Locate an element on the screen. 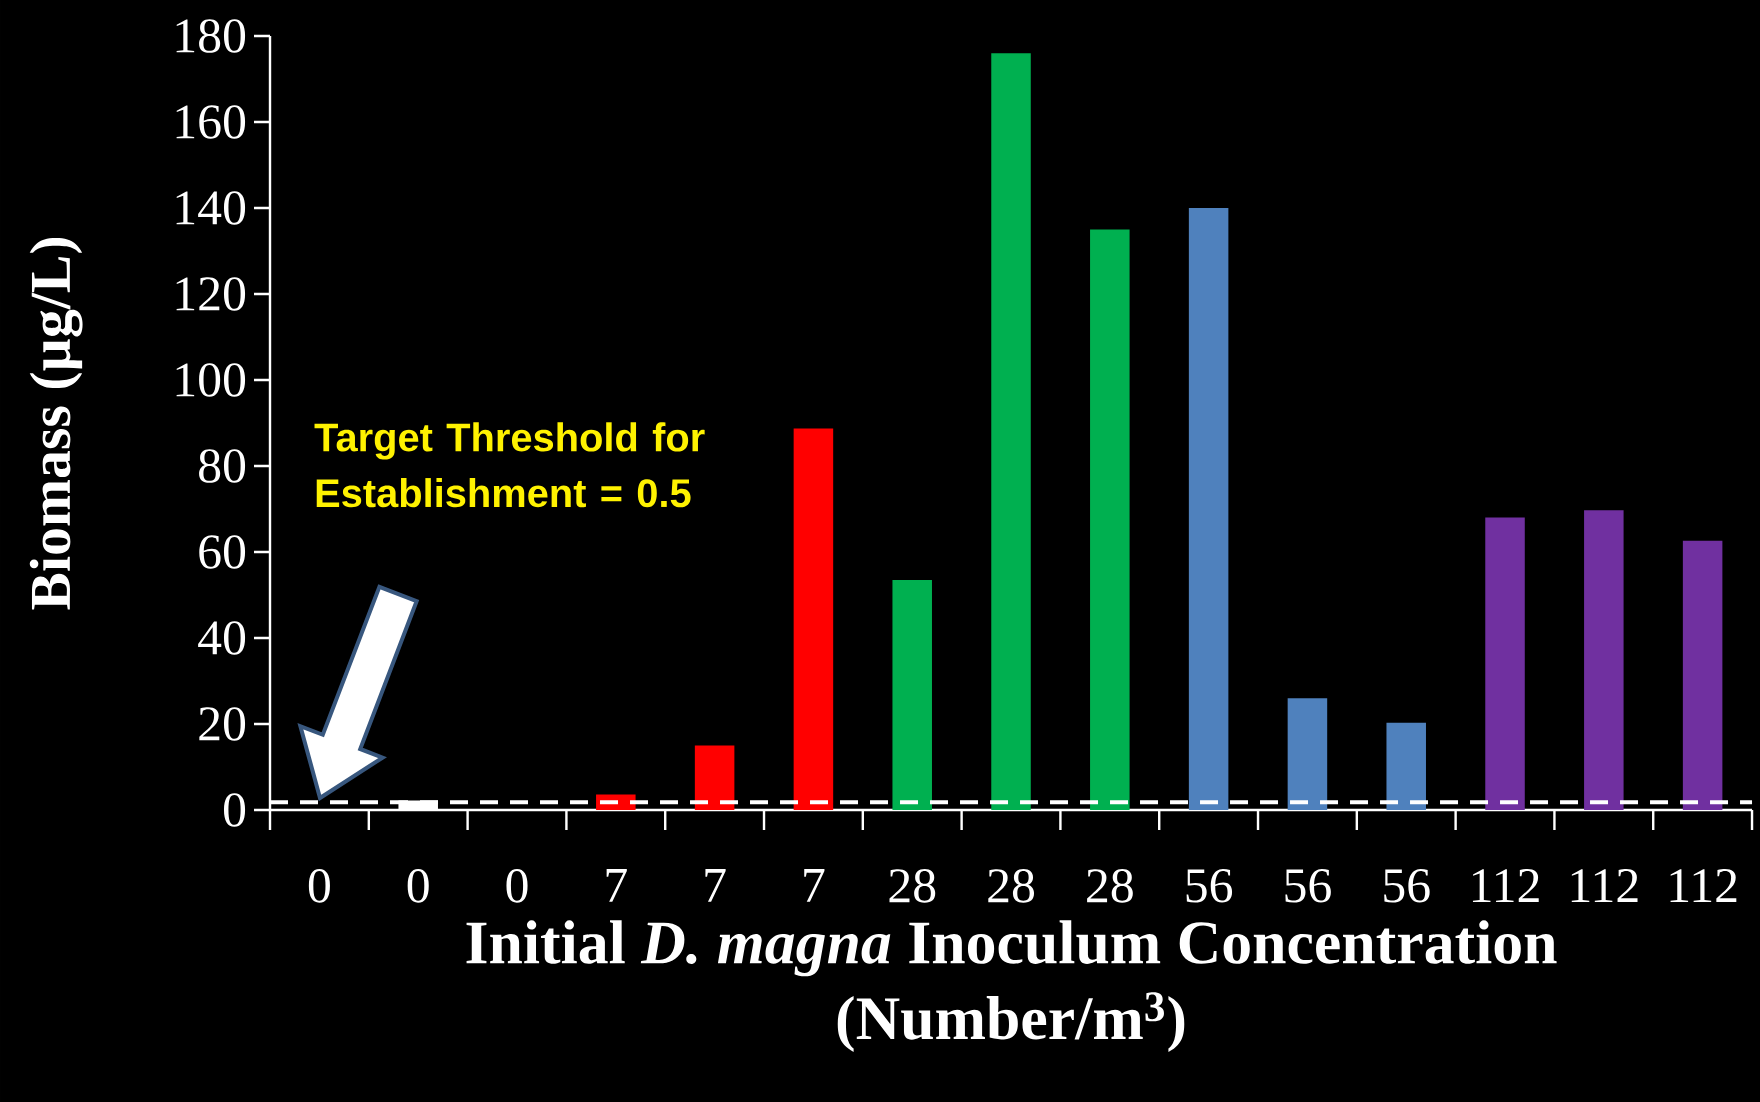 The height and width of the screenshot is (1102, 1760). y-tick-label: 60 is located at coordinates (222, 552).